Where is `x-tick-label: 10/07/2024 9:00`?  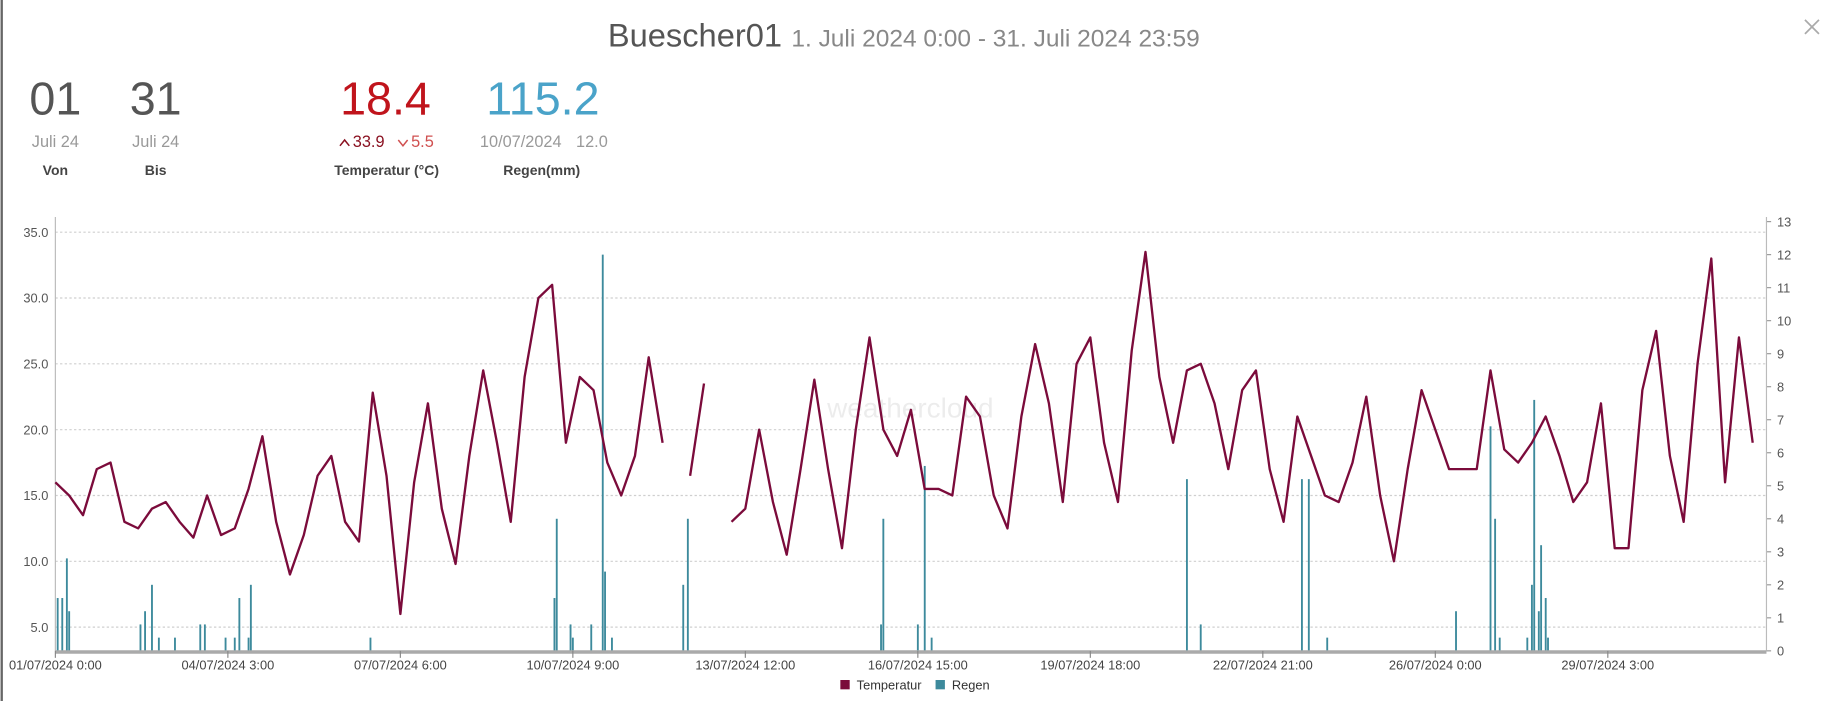 x-tick-label: 10/07/2024 9:00 is located at coordinates (572, 665).